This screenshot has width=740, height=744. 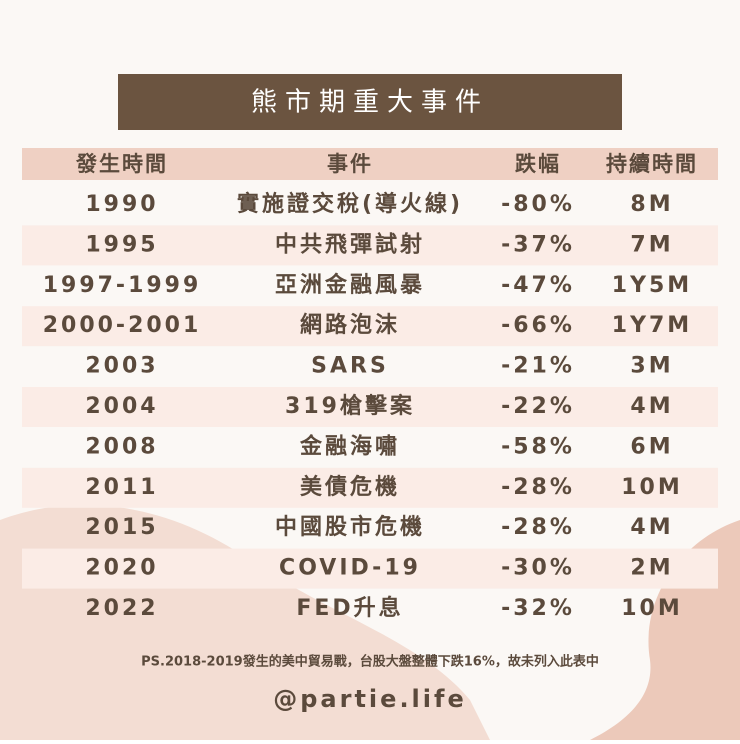 What do you see at coordinates (370, 662) in the screenshot?
I see `footnote: PS.2018-2019發生的美中貿易戰，台股大盤整體下跌16%，故未列入此表中` at bounding box center [370, 662].